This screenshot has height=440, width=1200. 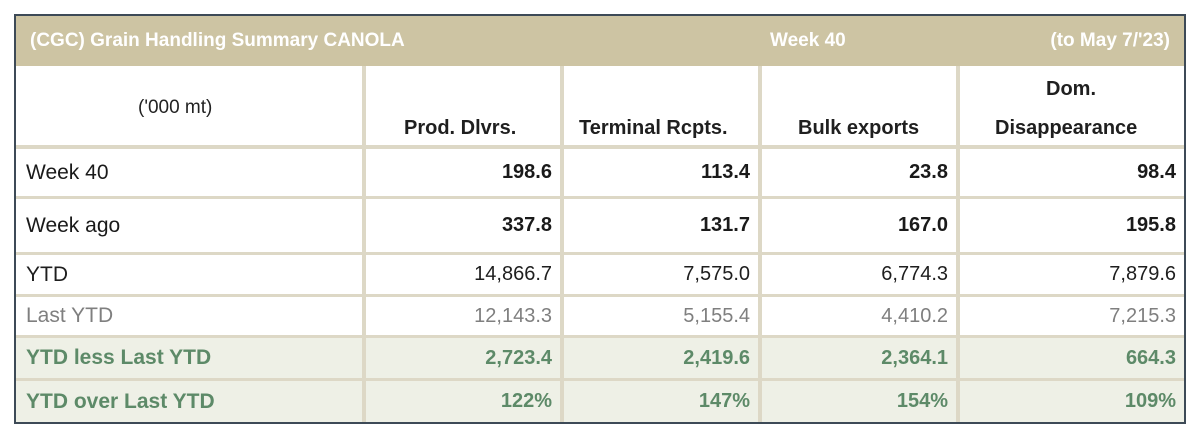 What do you see at coordinates (663, 358) in the screenshot?
I see `cell-terminal-rcpts: 2,419.6` at bounding box center [663, 358].